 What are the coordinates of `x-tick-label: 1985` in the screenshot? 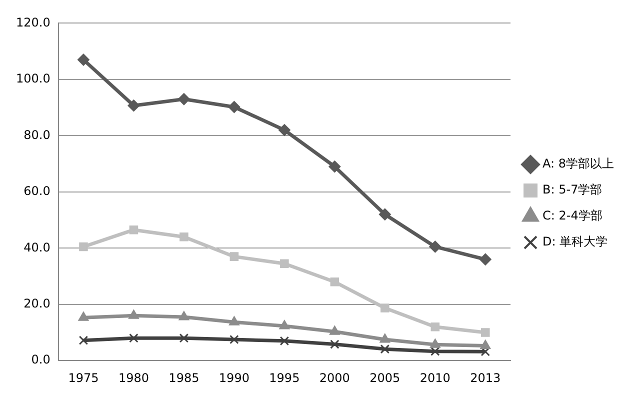 It's located at (184, 377).